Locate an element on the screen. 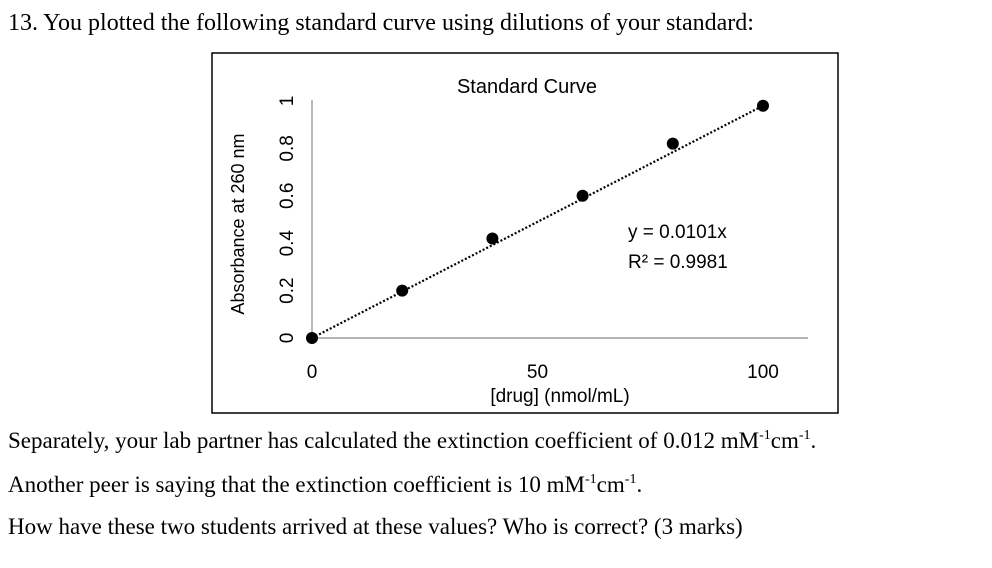  y-tick-label: 1 is located at coordinates (287, 101).